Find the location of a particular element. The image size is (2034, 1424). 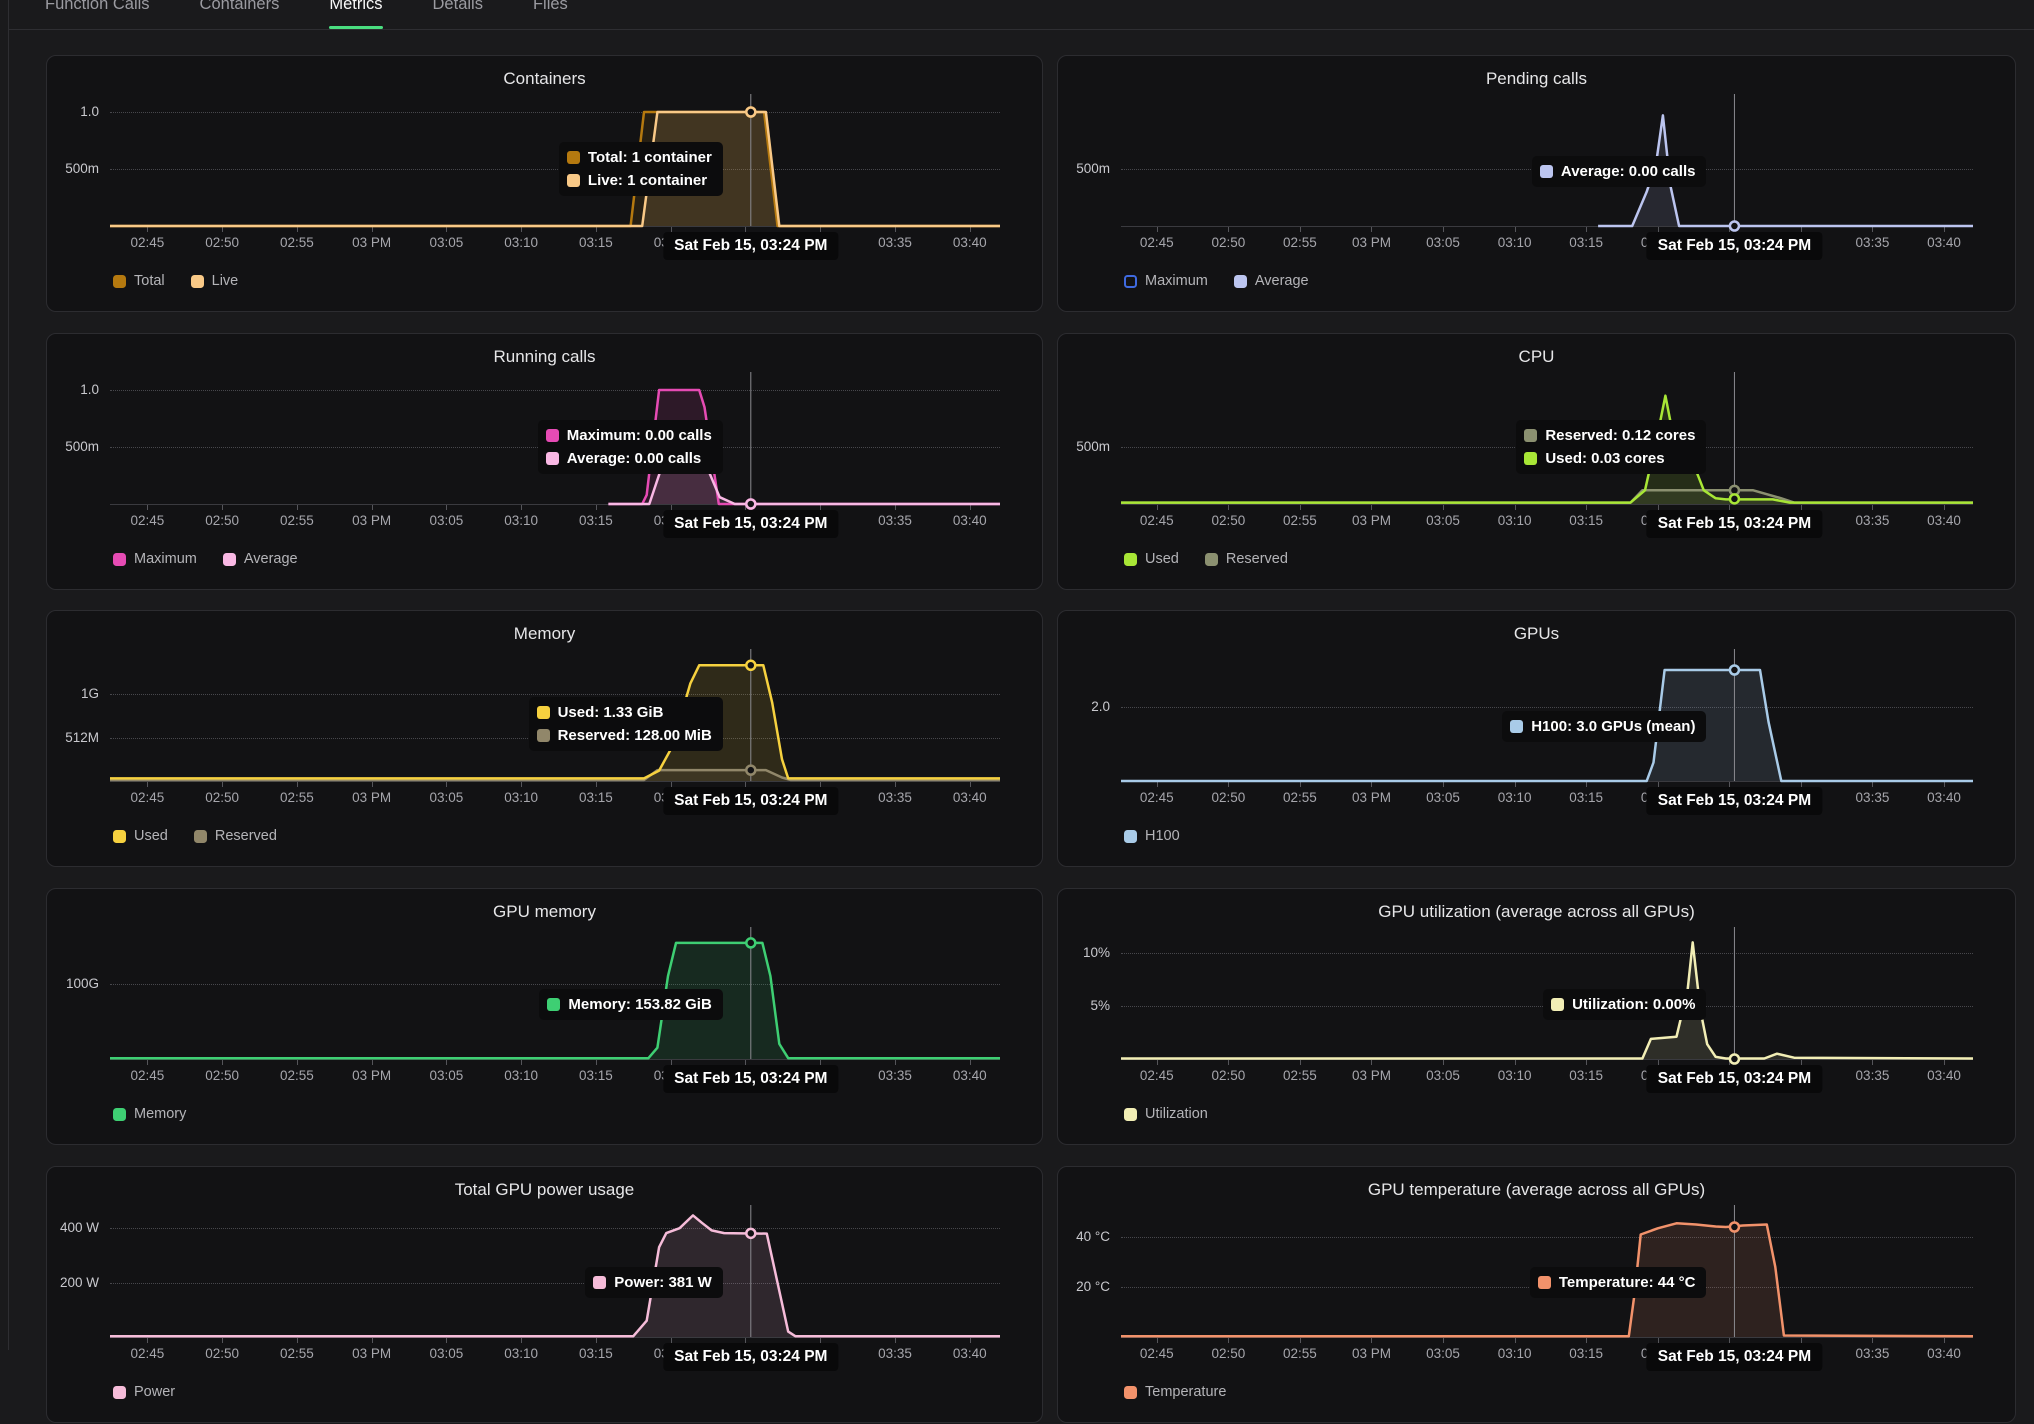

series-line-average is located at coordinates (1785, 171).